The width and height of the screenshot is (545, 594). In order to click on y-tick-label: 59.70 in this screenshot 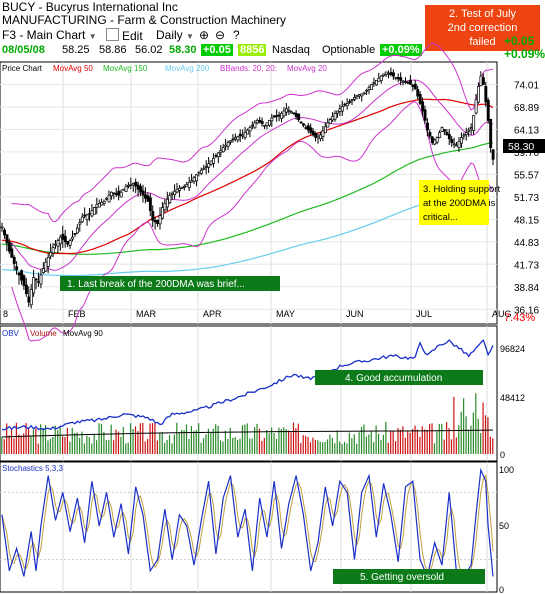, I will do `click(526, 153)`.